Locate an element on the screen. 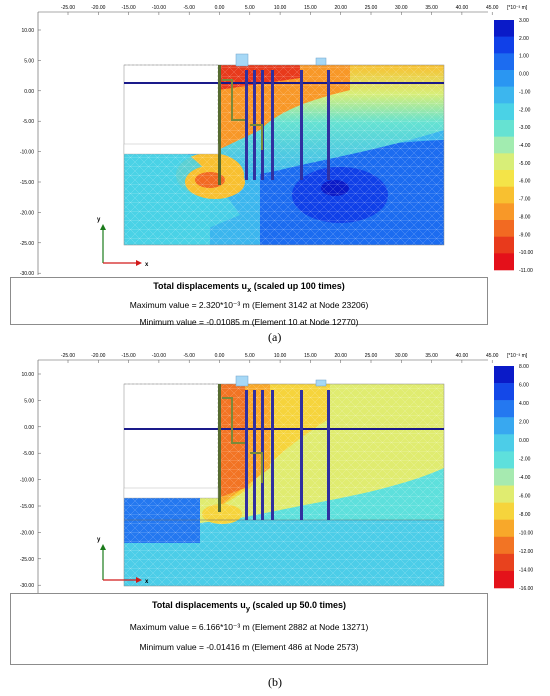 This screenshot has width=550, height=696. y-tick-label: -30.00 is located at coordinates (27, 274).